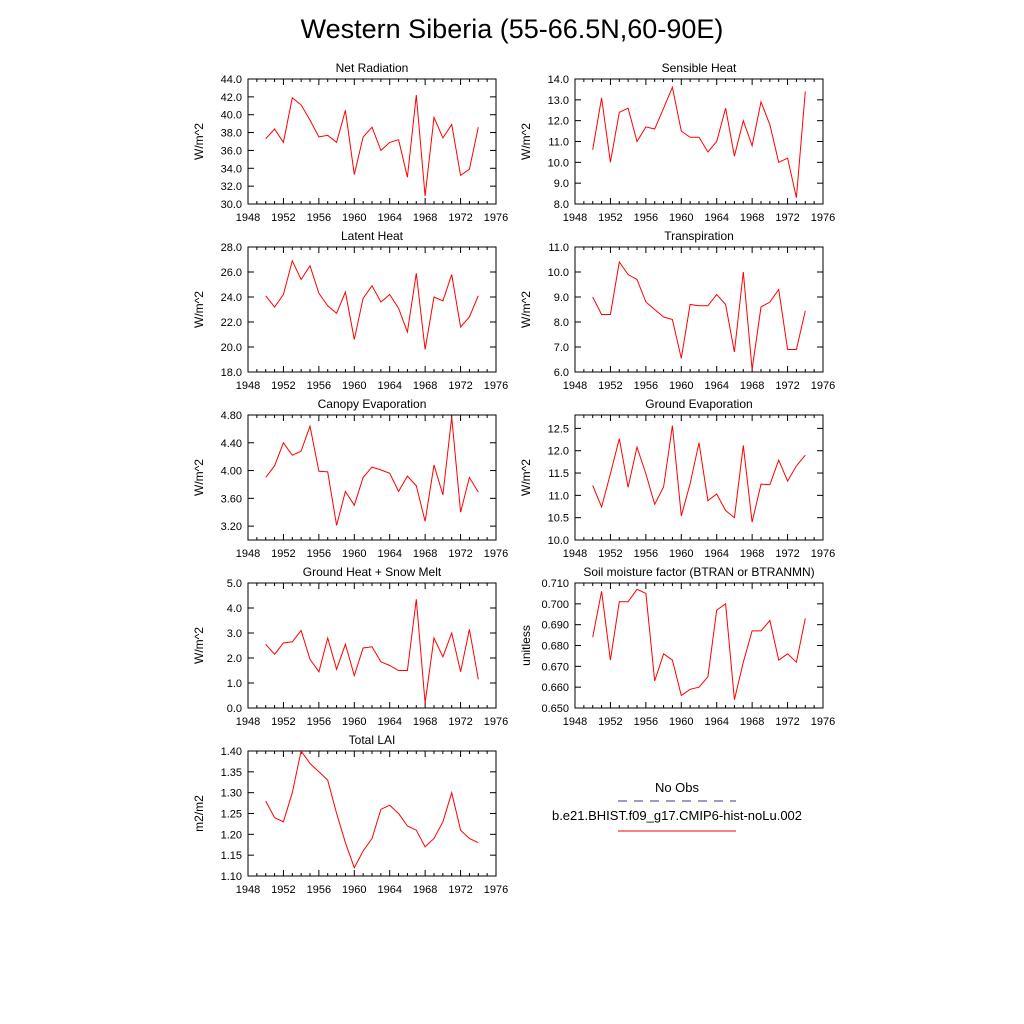  I want to click on panel-title: Soil moisture factor (BTRAN or BTRANMN), so click(698, 572).